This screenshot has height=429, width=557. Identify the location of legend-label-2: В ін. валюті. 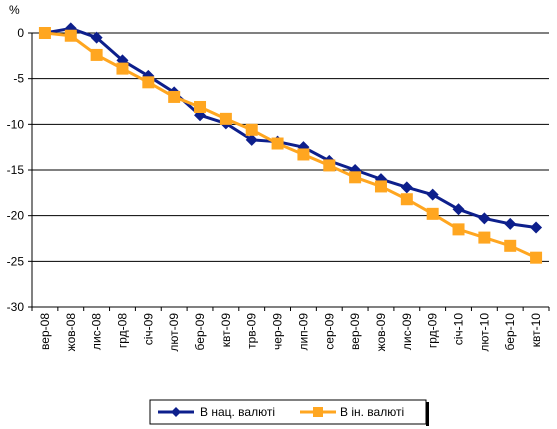
(372, 412).